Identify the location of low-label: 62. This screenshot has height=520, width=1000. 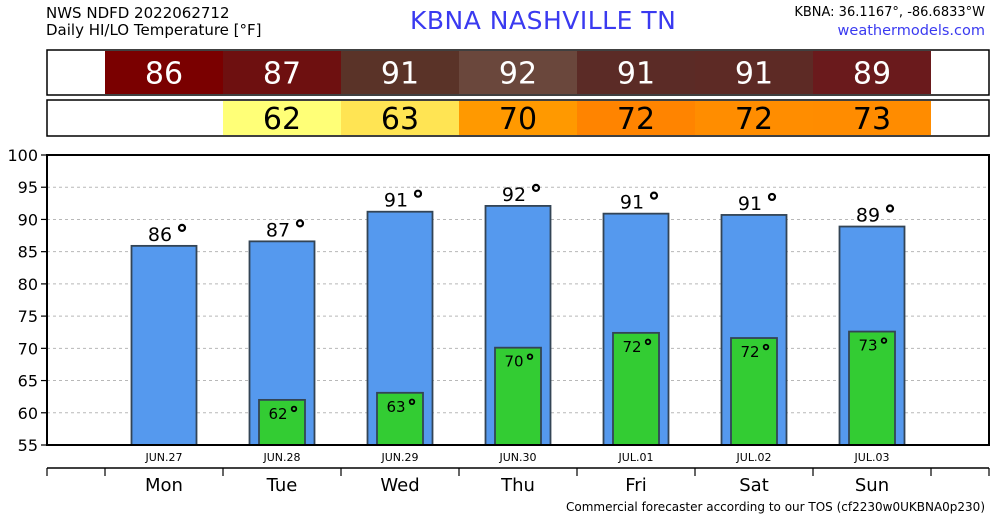
(277, 414).